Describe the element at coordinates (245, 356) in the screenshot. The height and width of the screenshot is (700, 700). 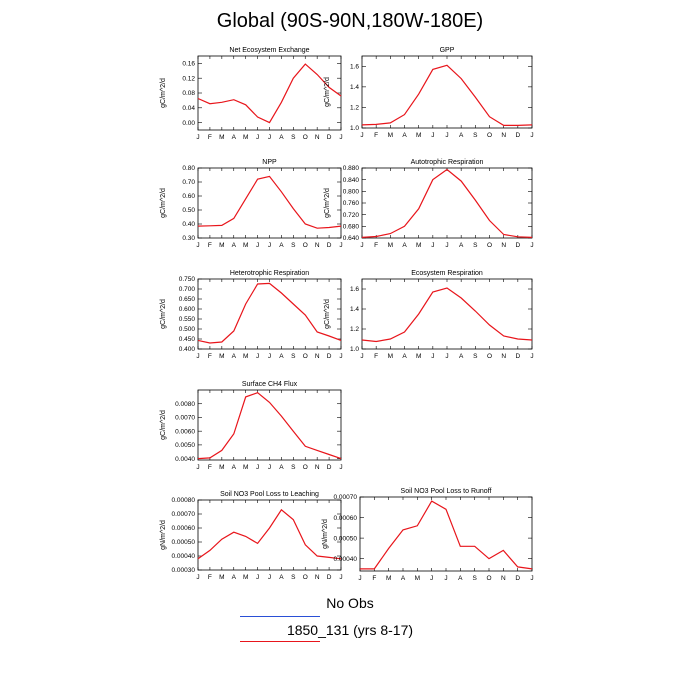
I see `chart-heterotrophic-respiration-xtick-label: M` at that location.